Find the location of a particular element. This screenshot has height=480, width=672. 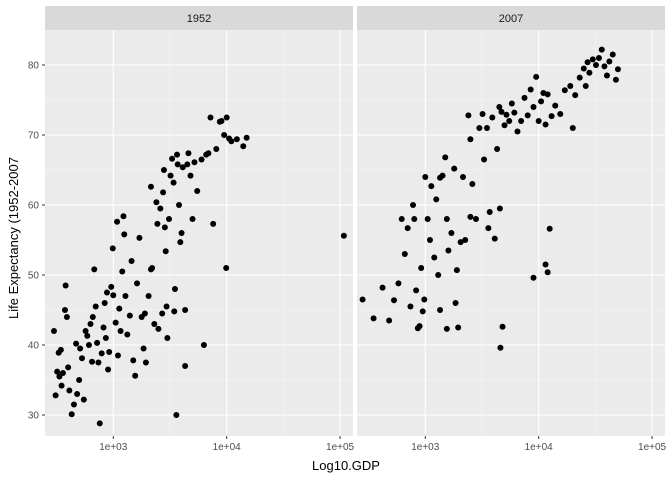

y-tick-label: 40 is located at coordinates (34, 346).